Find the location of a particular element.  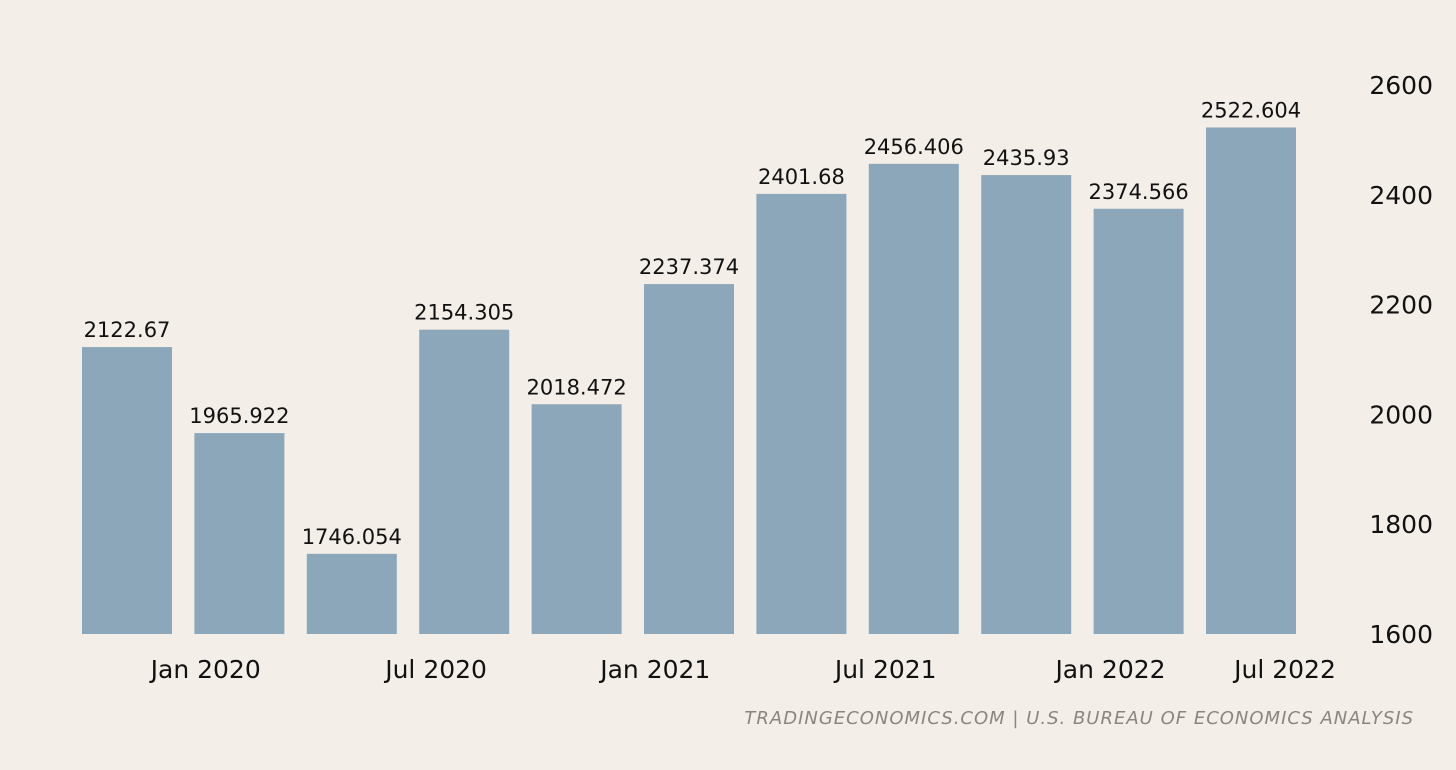

data-label: 2237.374 is located at coordinates (689, 267).